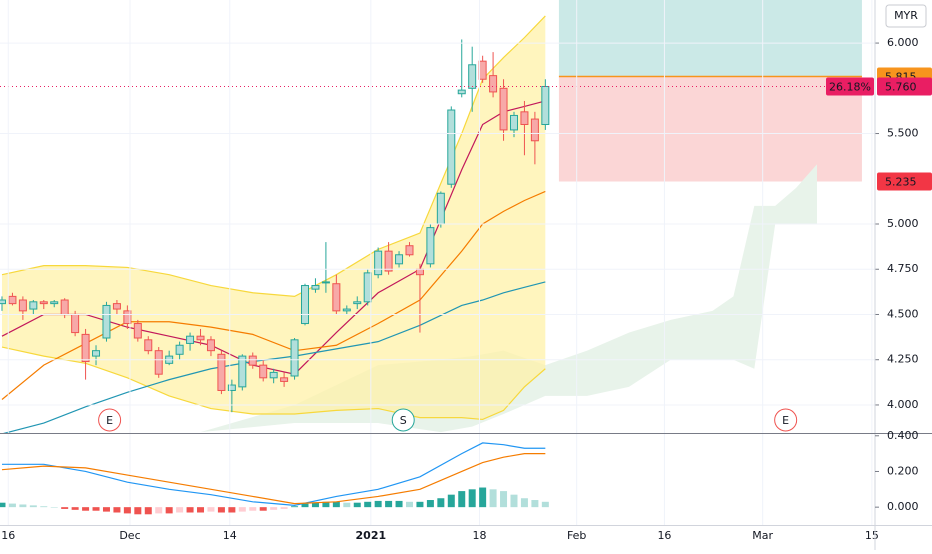 The height and width of the screenshot is (554, 932). I want to click on profit-zone, so click(710, 38).